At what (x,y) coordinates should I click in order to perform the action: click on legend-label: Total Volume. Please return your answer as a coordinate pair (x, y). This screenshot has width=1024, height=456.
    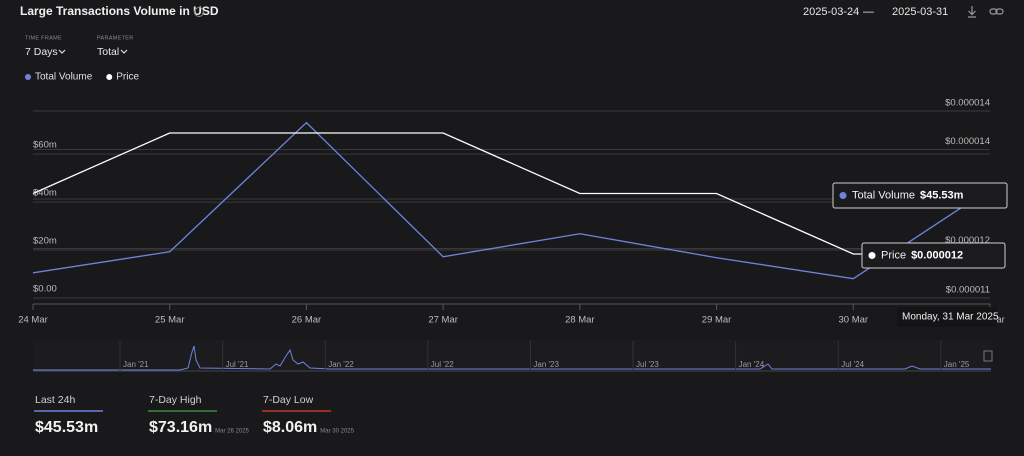
    Looking at the image, I should click on (64, 77).